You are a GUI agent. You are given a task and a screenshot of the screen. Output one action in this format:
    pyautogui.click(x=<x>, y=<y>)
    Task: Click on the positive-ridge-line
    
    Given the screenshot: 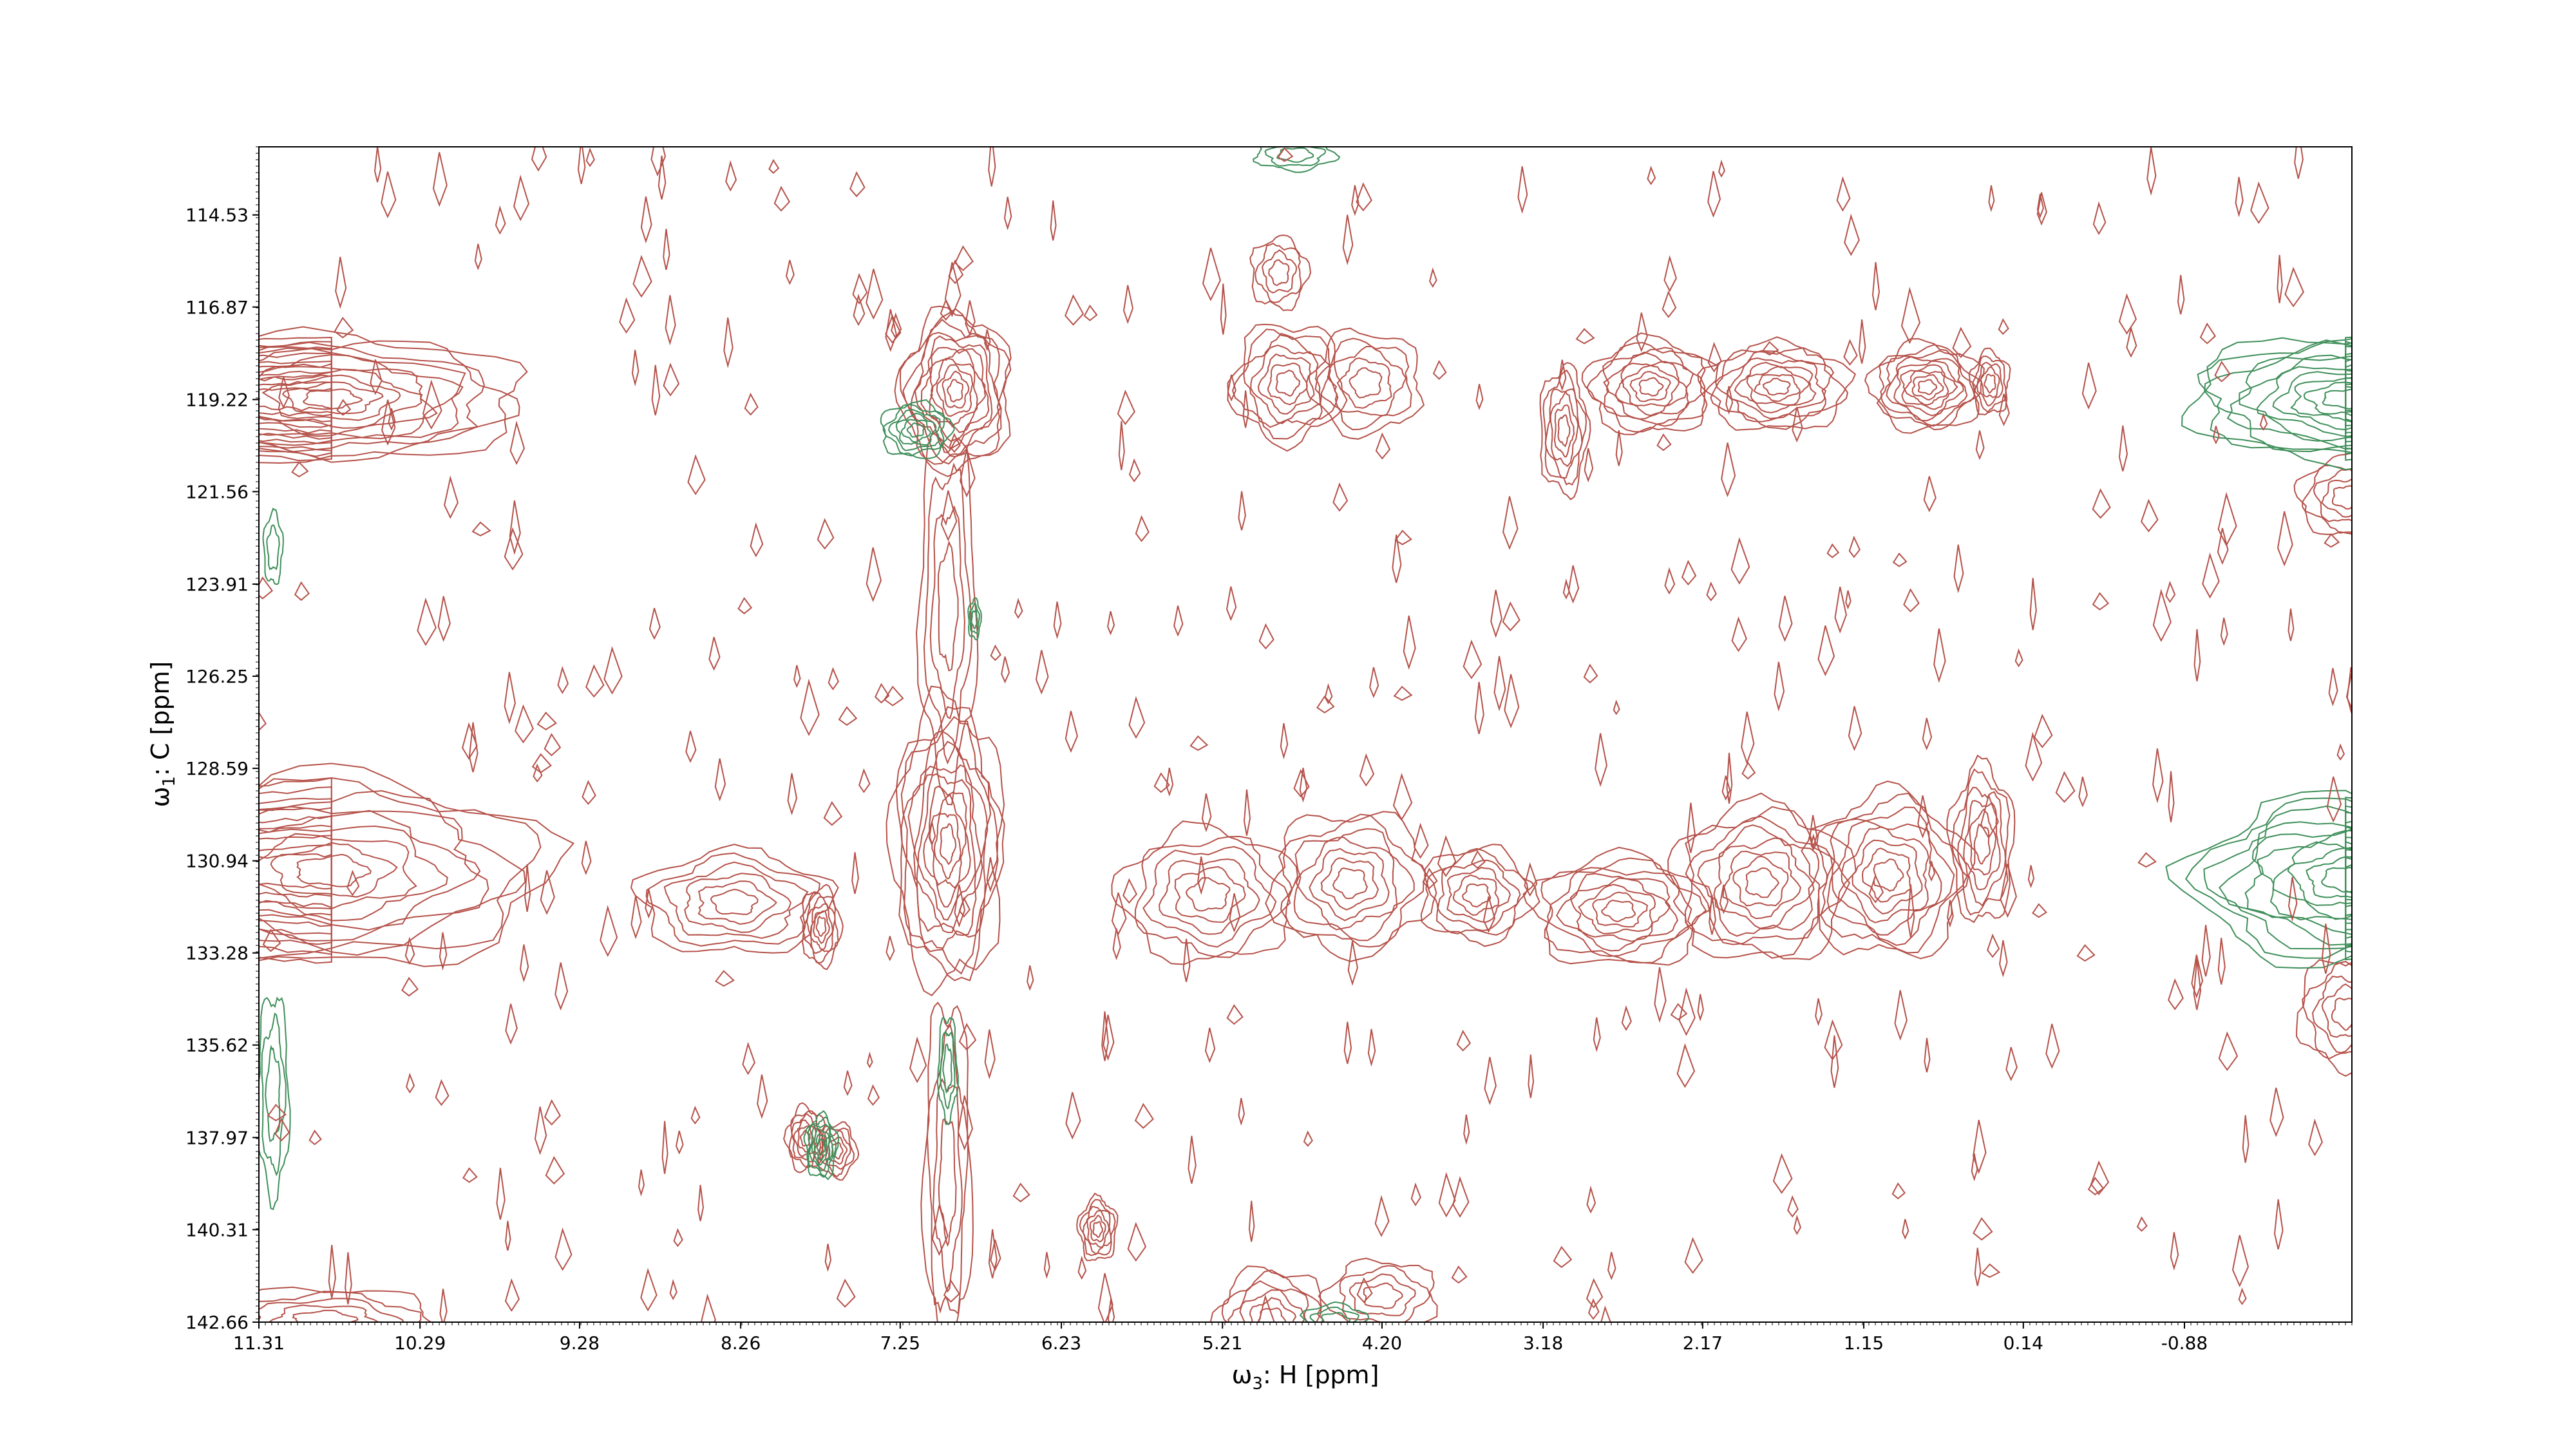 What is the action you would take?
    pyautogui.click(x=295, y=399)
    